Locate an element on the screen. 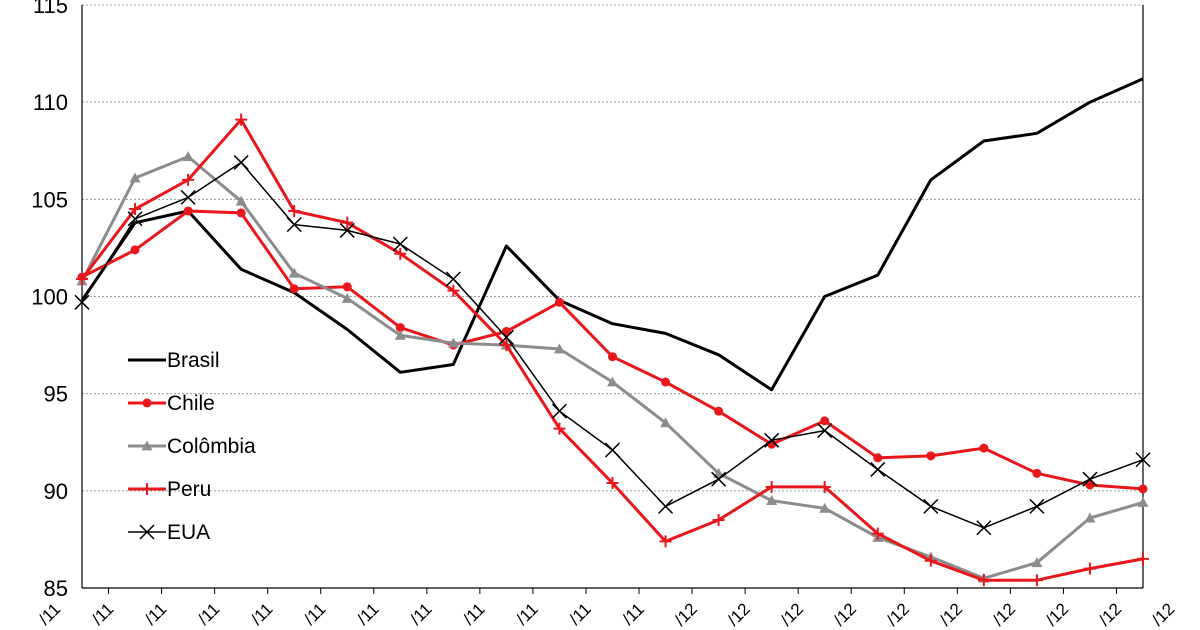  legend-label-colombia: Colômbia is located at coordinates (211, 446).